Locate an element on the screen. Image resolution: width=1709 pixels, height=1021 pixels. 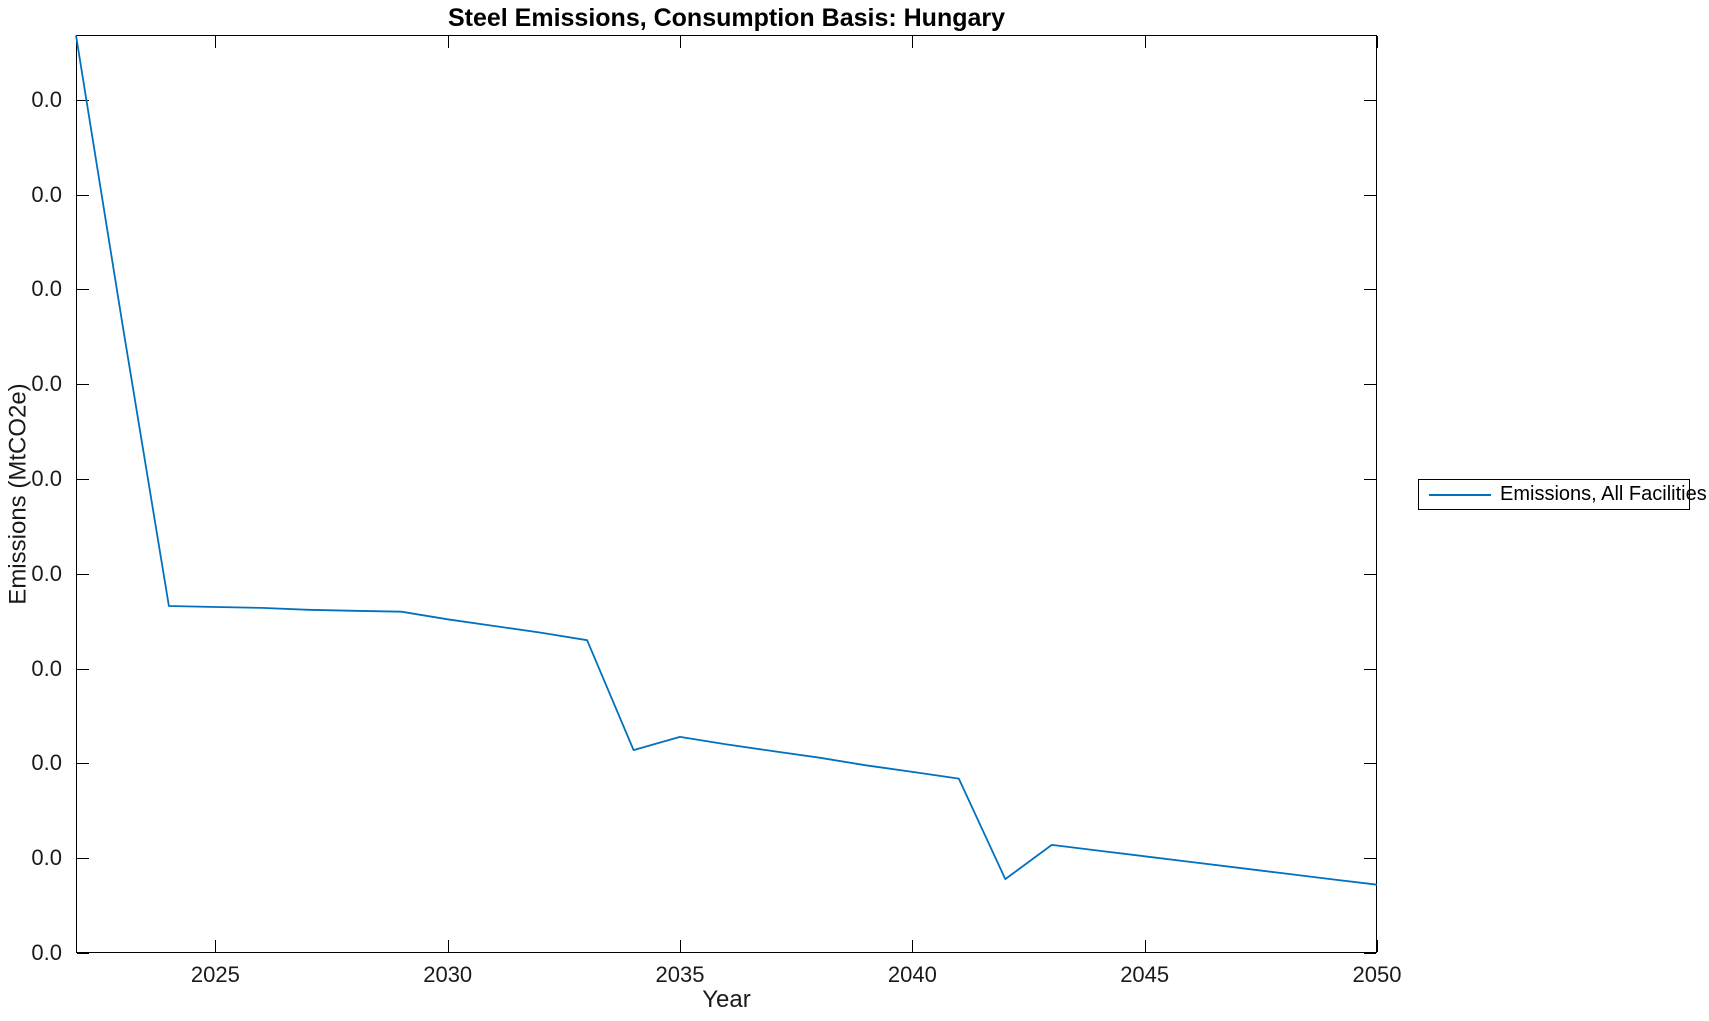
legend: Emissions, All Facilities is located at coordinates (1562, 494).